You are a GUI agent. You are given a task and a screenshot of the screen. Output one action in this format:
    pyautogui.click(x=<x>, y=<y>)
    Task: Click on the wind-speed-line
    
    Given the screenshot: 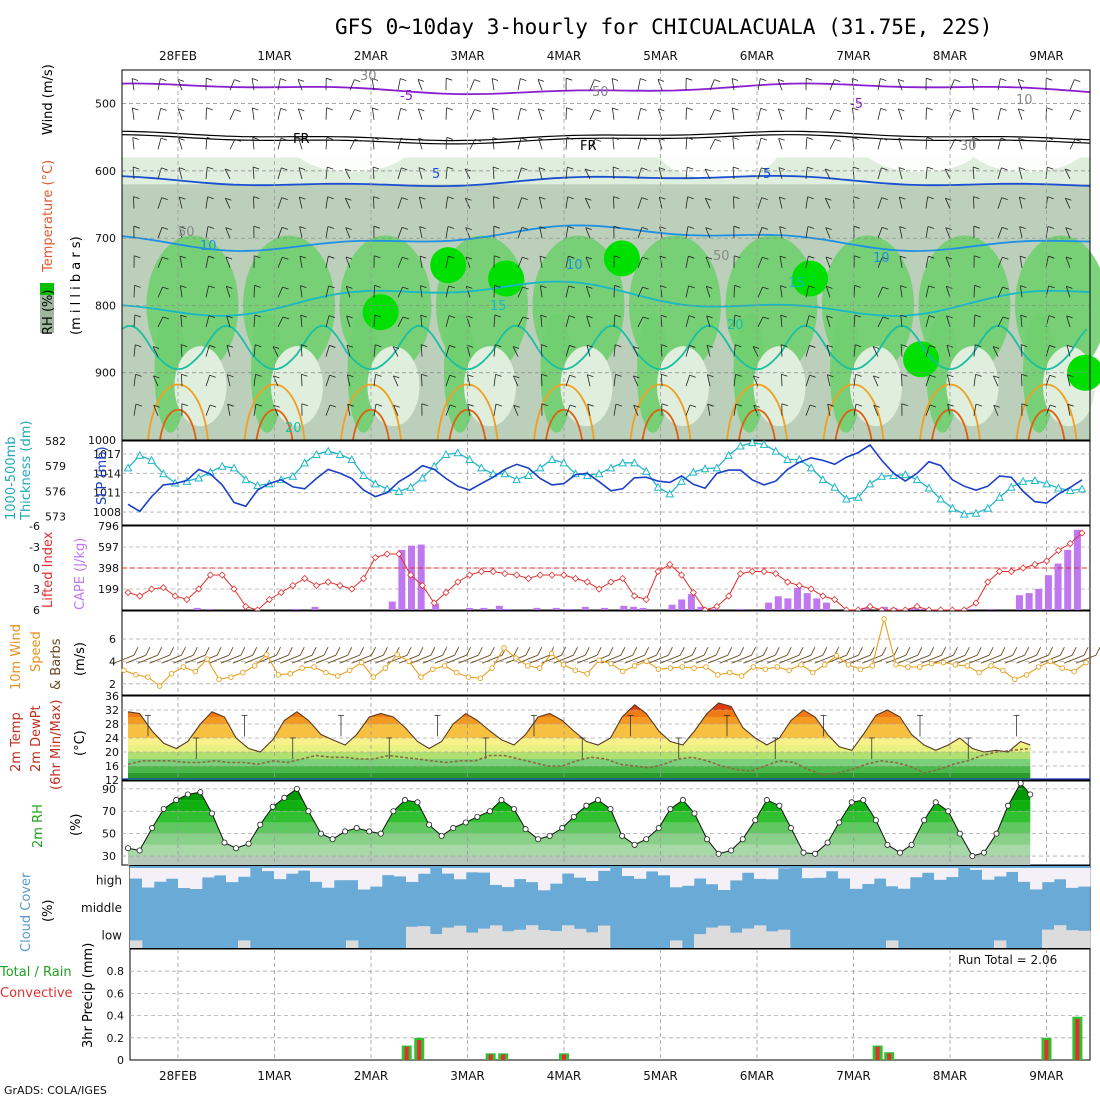 What is the action you would take?
    pyautogui.click(x=605, y=652)
    